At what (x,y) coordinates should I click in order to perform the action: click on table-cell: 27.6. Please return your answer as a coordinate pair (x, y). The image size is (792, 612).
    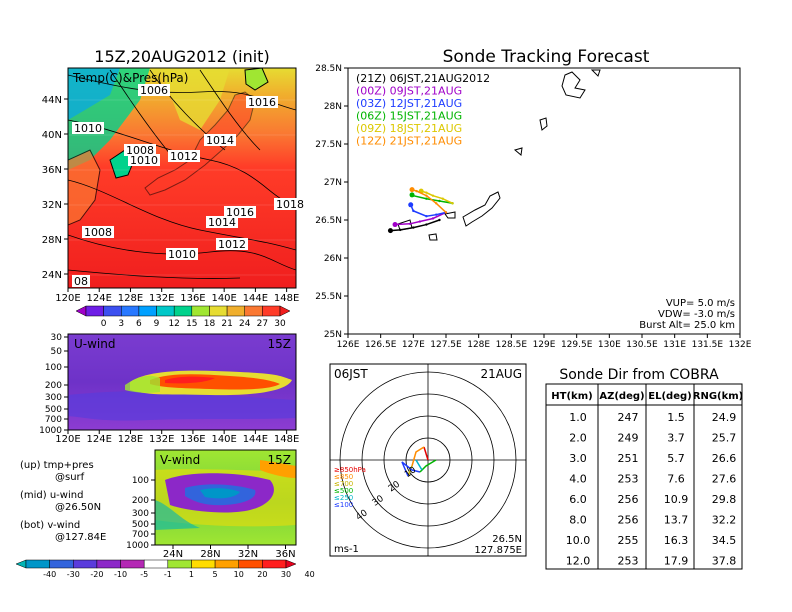
    Looking at the image, I should click on (724, 479).